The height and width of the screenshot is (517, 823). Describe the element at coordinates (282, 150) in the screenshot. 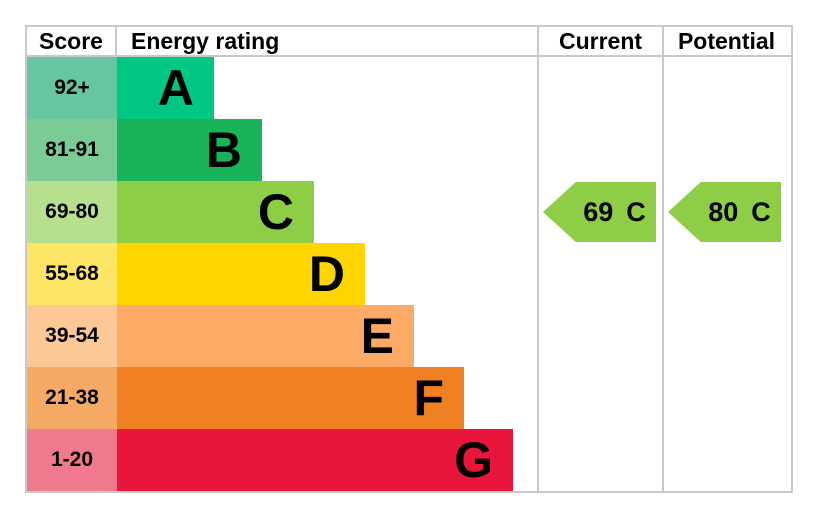

I see `band-row-b: 81-91 B` at that location.